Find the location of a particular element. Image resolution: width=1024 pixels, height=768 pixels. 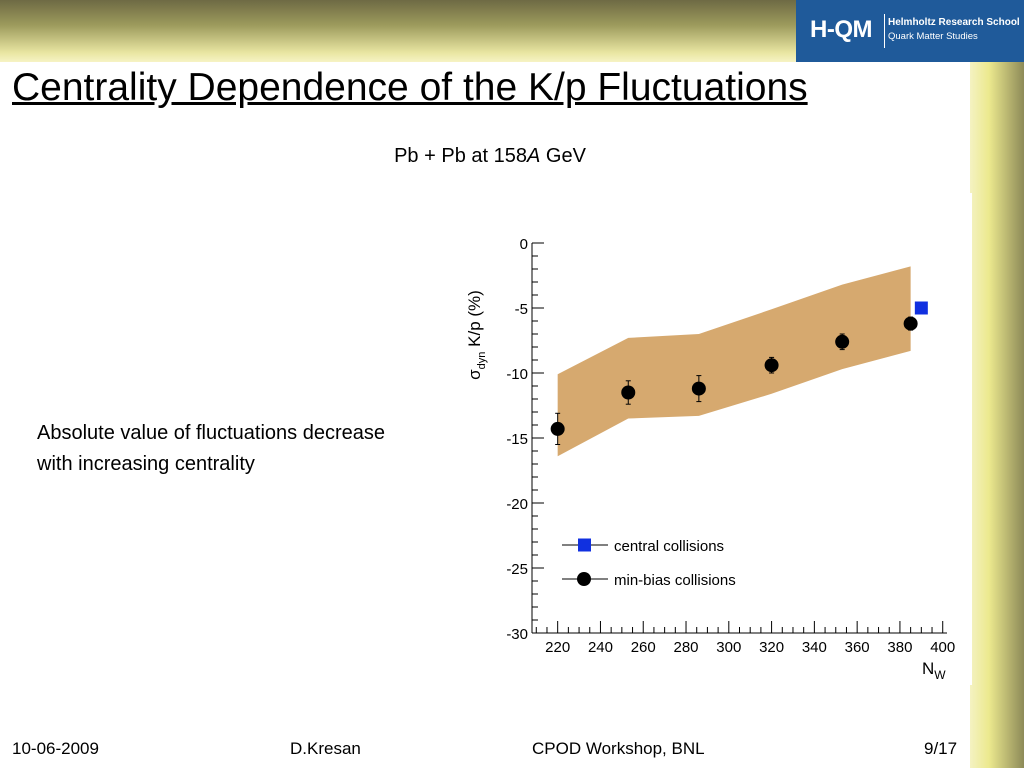

x-tick-label: 280 is located at coordinates (686, 647).